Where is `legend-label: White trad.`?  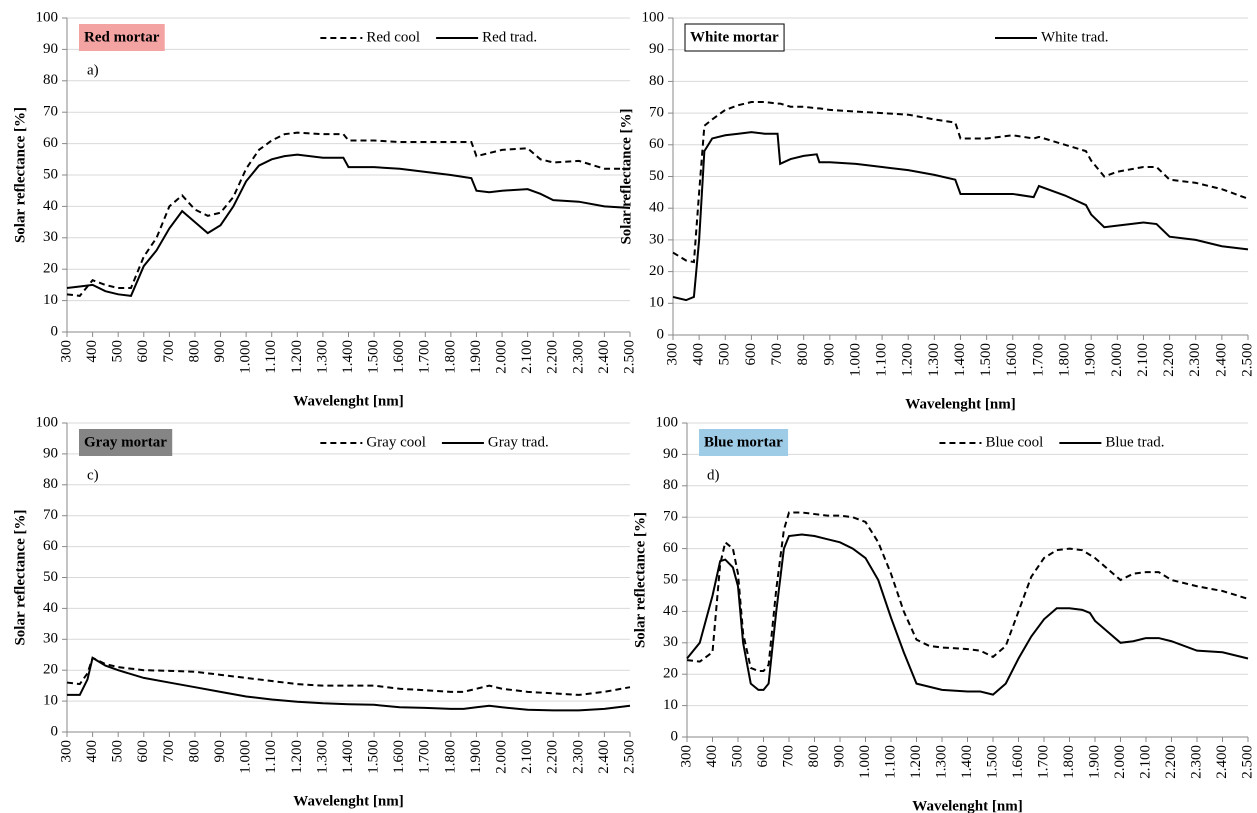 legend-label: White trad. is located at coordinates (1074, 37).